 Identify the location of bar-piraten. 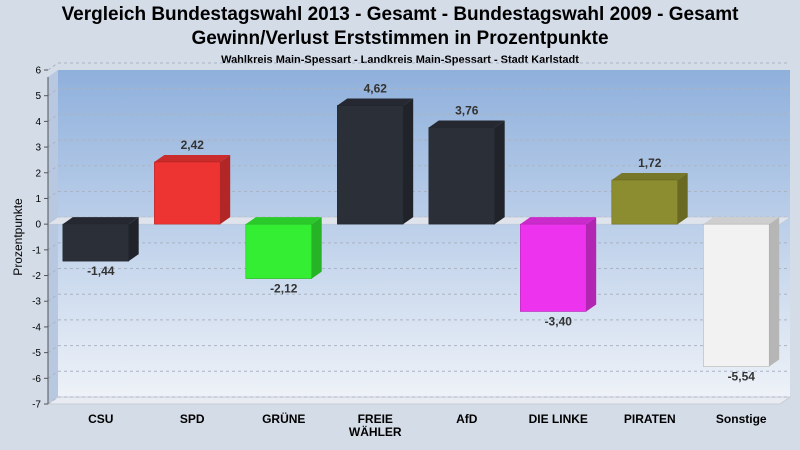
(649, 198).